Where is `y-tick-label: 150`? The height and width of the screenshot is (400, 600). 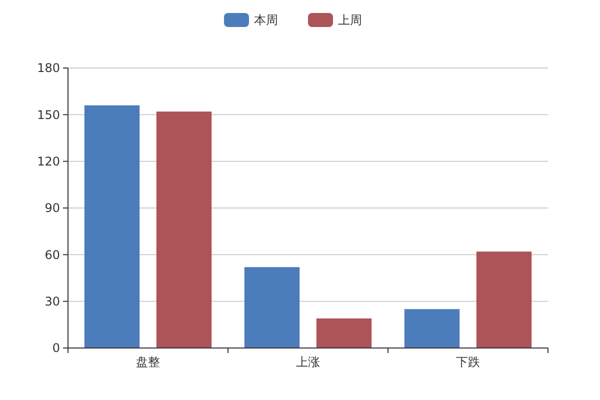 y-tick-label: 150 is located at coordinates (48, 115).